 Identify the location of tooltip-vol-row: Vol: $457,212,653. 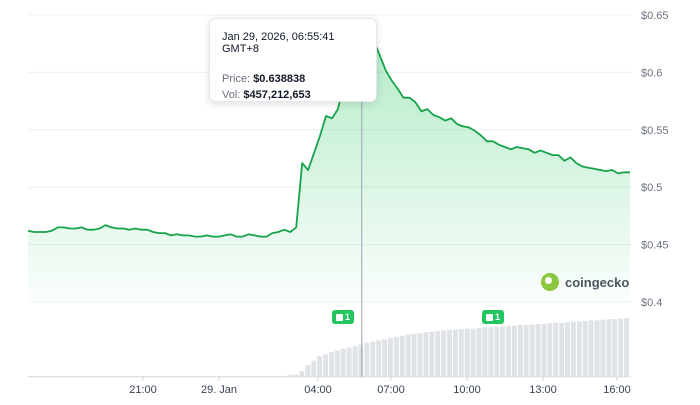
(293, 95).